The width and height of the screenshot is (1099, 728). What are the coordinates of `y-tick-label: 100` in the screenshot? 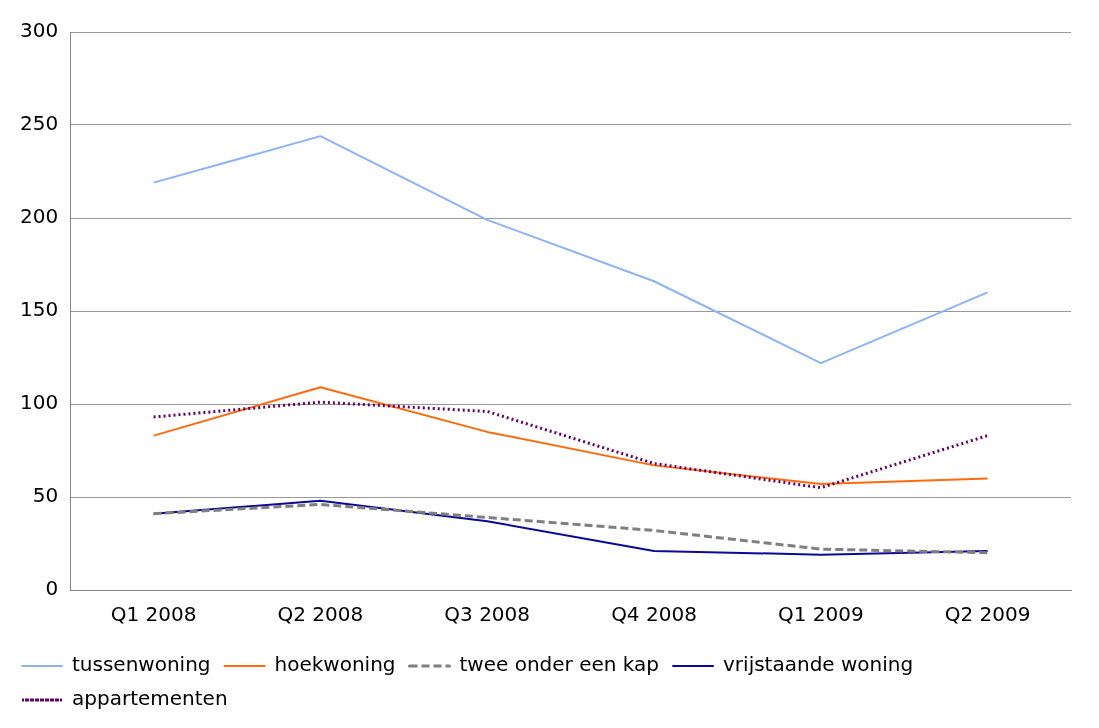 It's located at (39, 402).